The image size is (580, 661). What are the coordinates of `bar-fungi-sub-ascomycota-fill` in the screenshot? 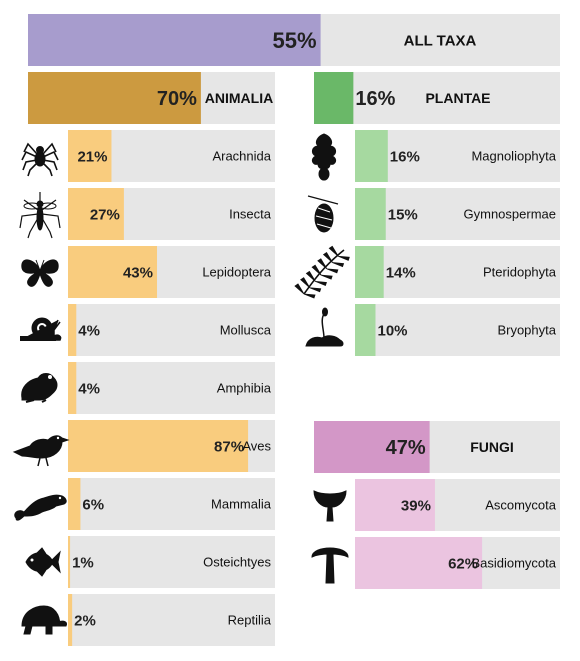 It's located at (395, 505).